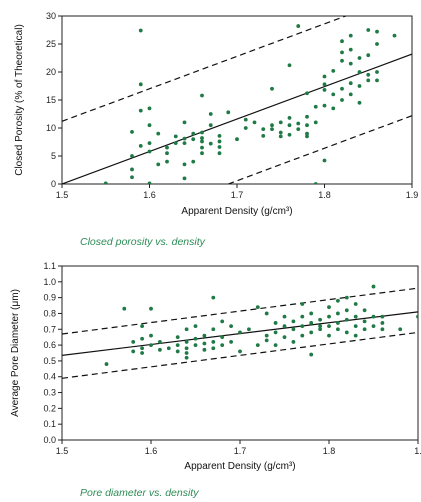  I want to click on y-tick-label: 0.3, so click(49, 393).